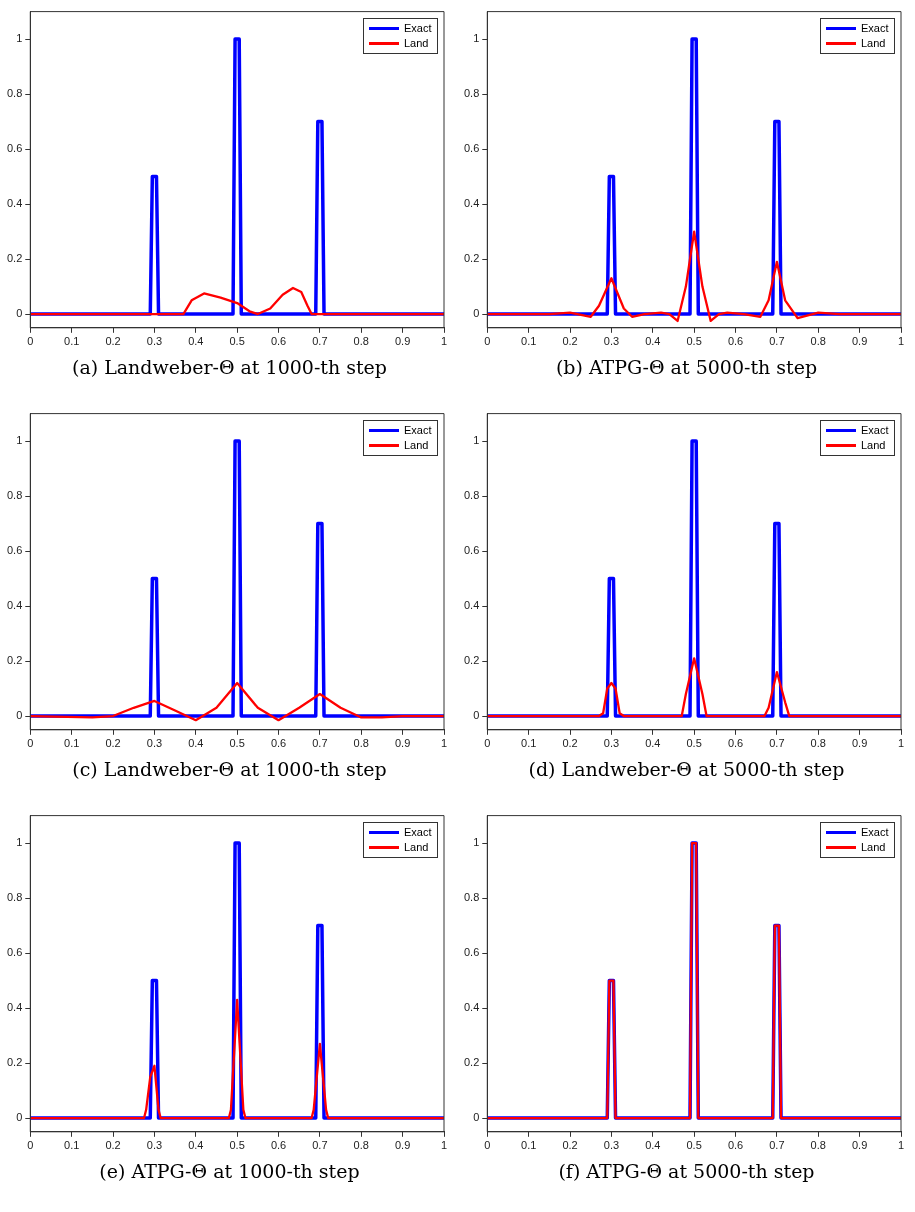 The width and height of the screenshot is (915, 1212). Describe the element at coordinates (686, 769) in the screenshot. I see `text: (d) Landweber-Θ at 5000-th step` at that location.